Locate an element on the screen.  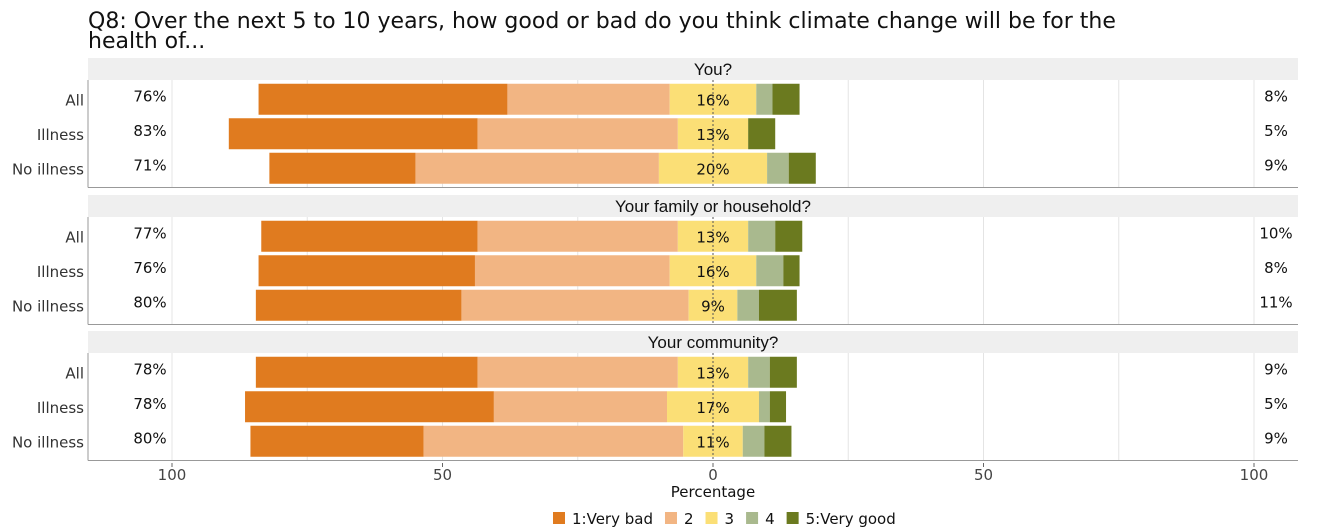
negative-percent-label: 76% is located at coordinates (149, 96).